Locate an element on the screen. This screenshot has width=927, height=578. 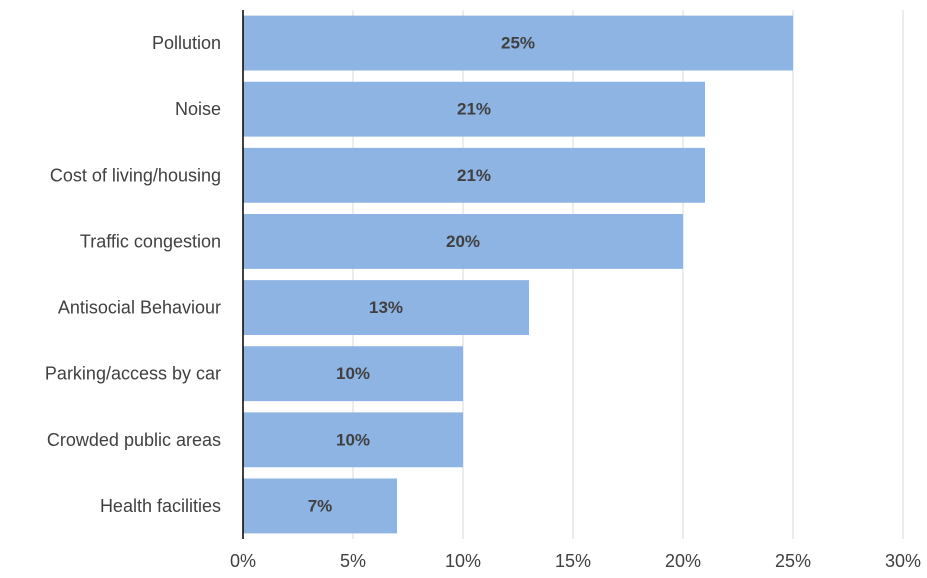
bar-pollution is located at coordinates (518, 43).